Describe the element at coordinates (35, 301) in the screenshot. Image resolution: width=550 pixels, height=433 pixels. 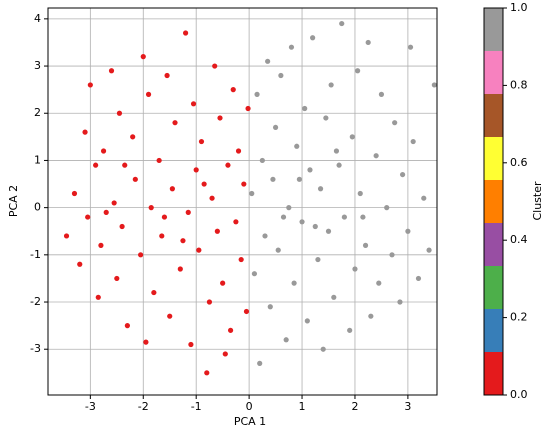
I see `y-tick-label: -2` at that location.